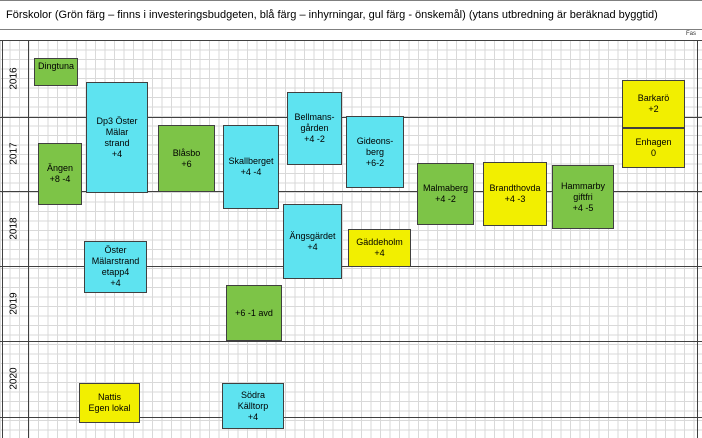 The height and width of the screenshot is (438, 702). I want to click on box-barkaro: Barkarö +2, so click(653, 104).